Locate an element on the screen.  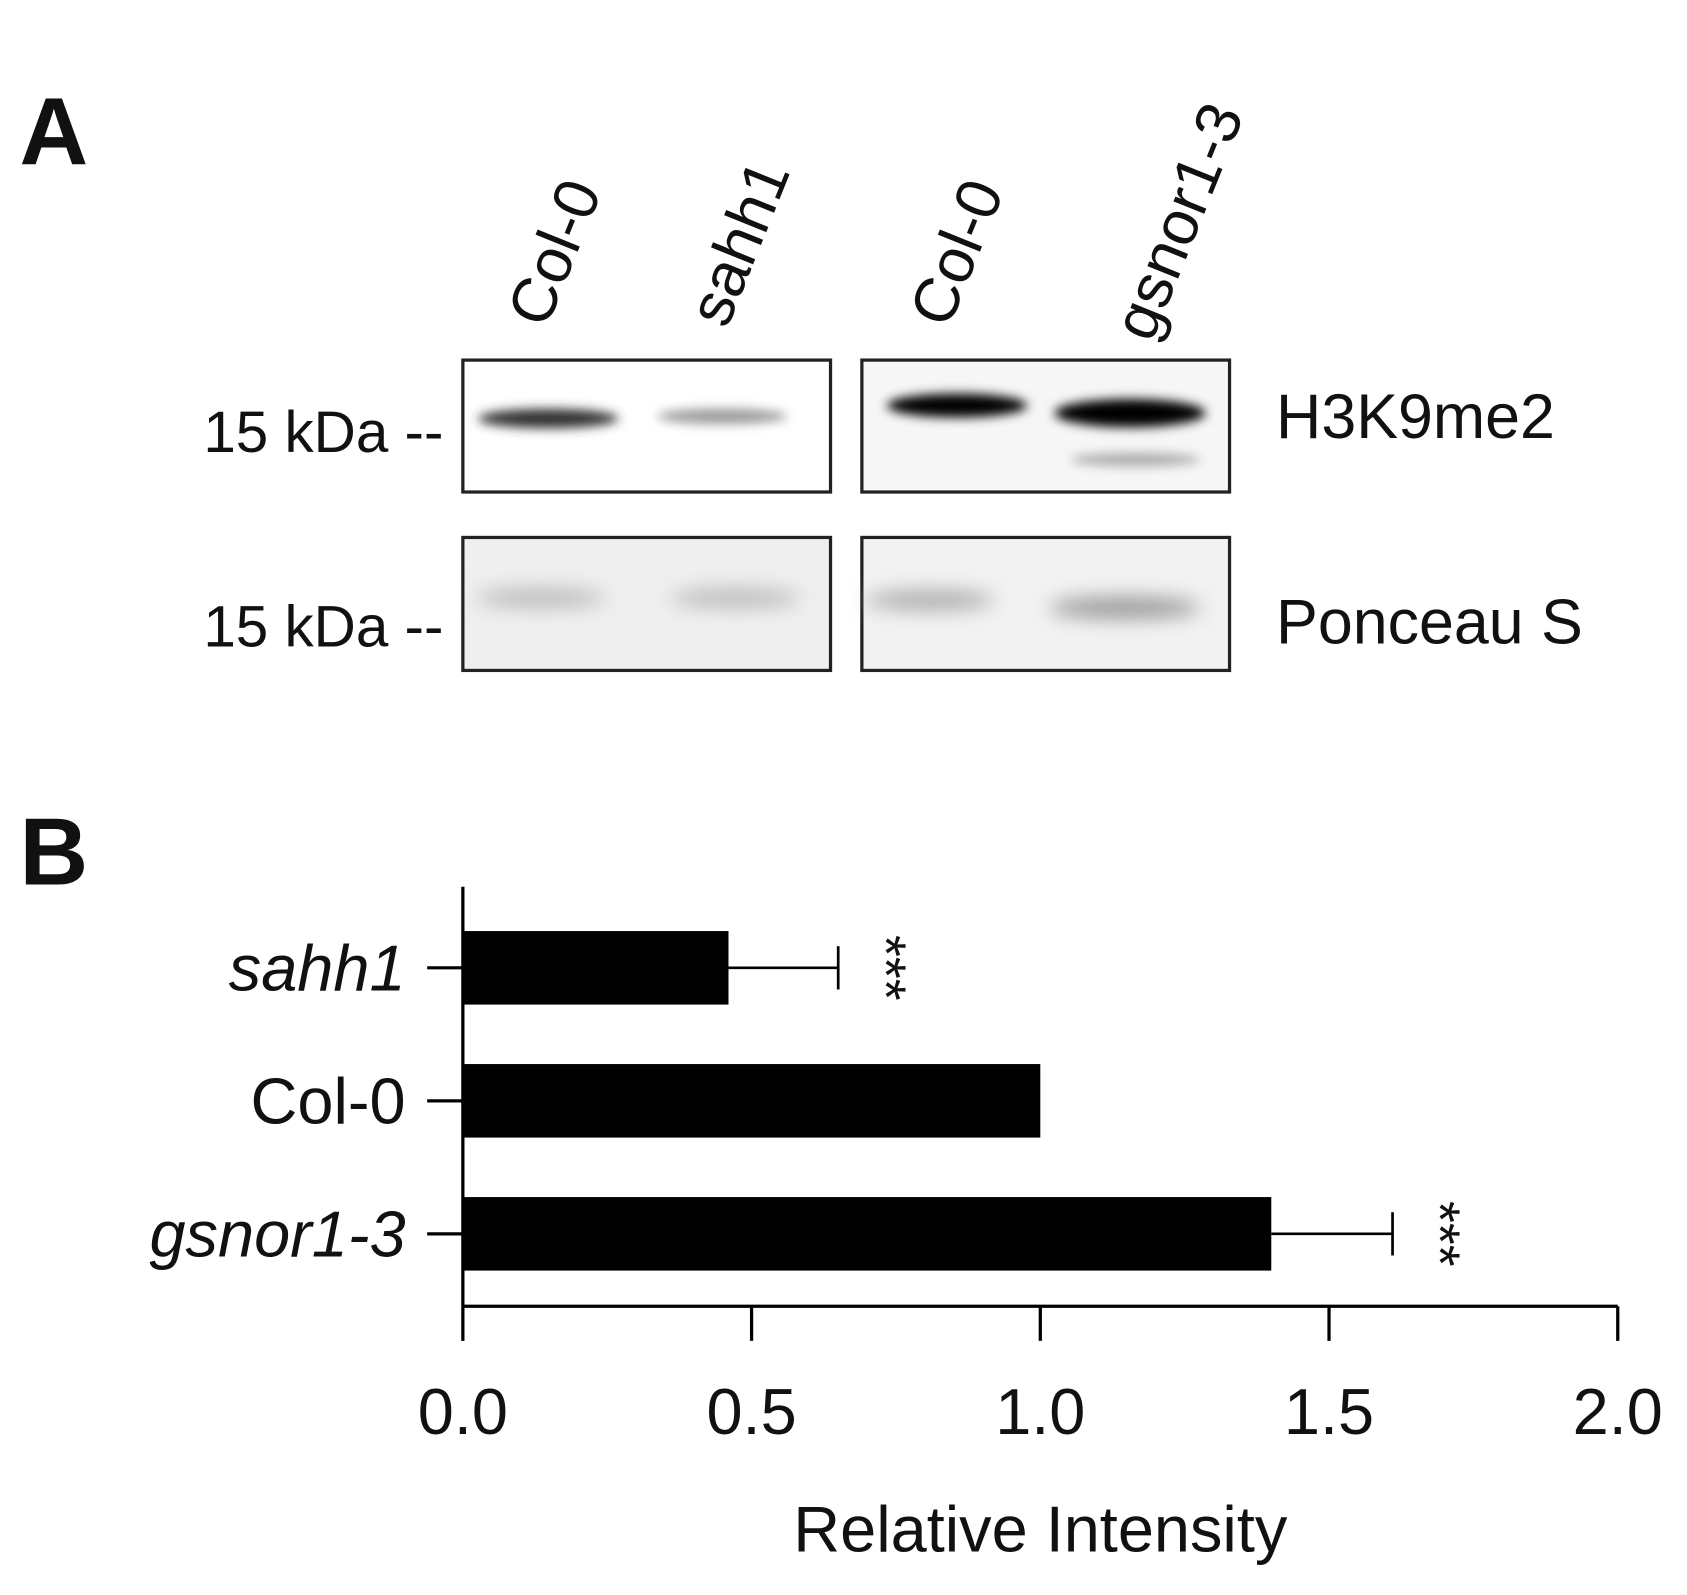
panel-label: B is located at coordinates (54, 853).